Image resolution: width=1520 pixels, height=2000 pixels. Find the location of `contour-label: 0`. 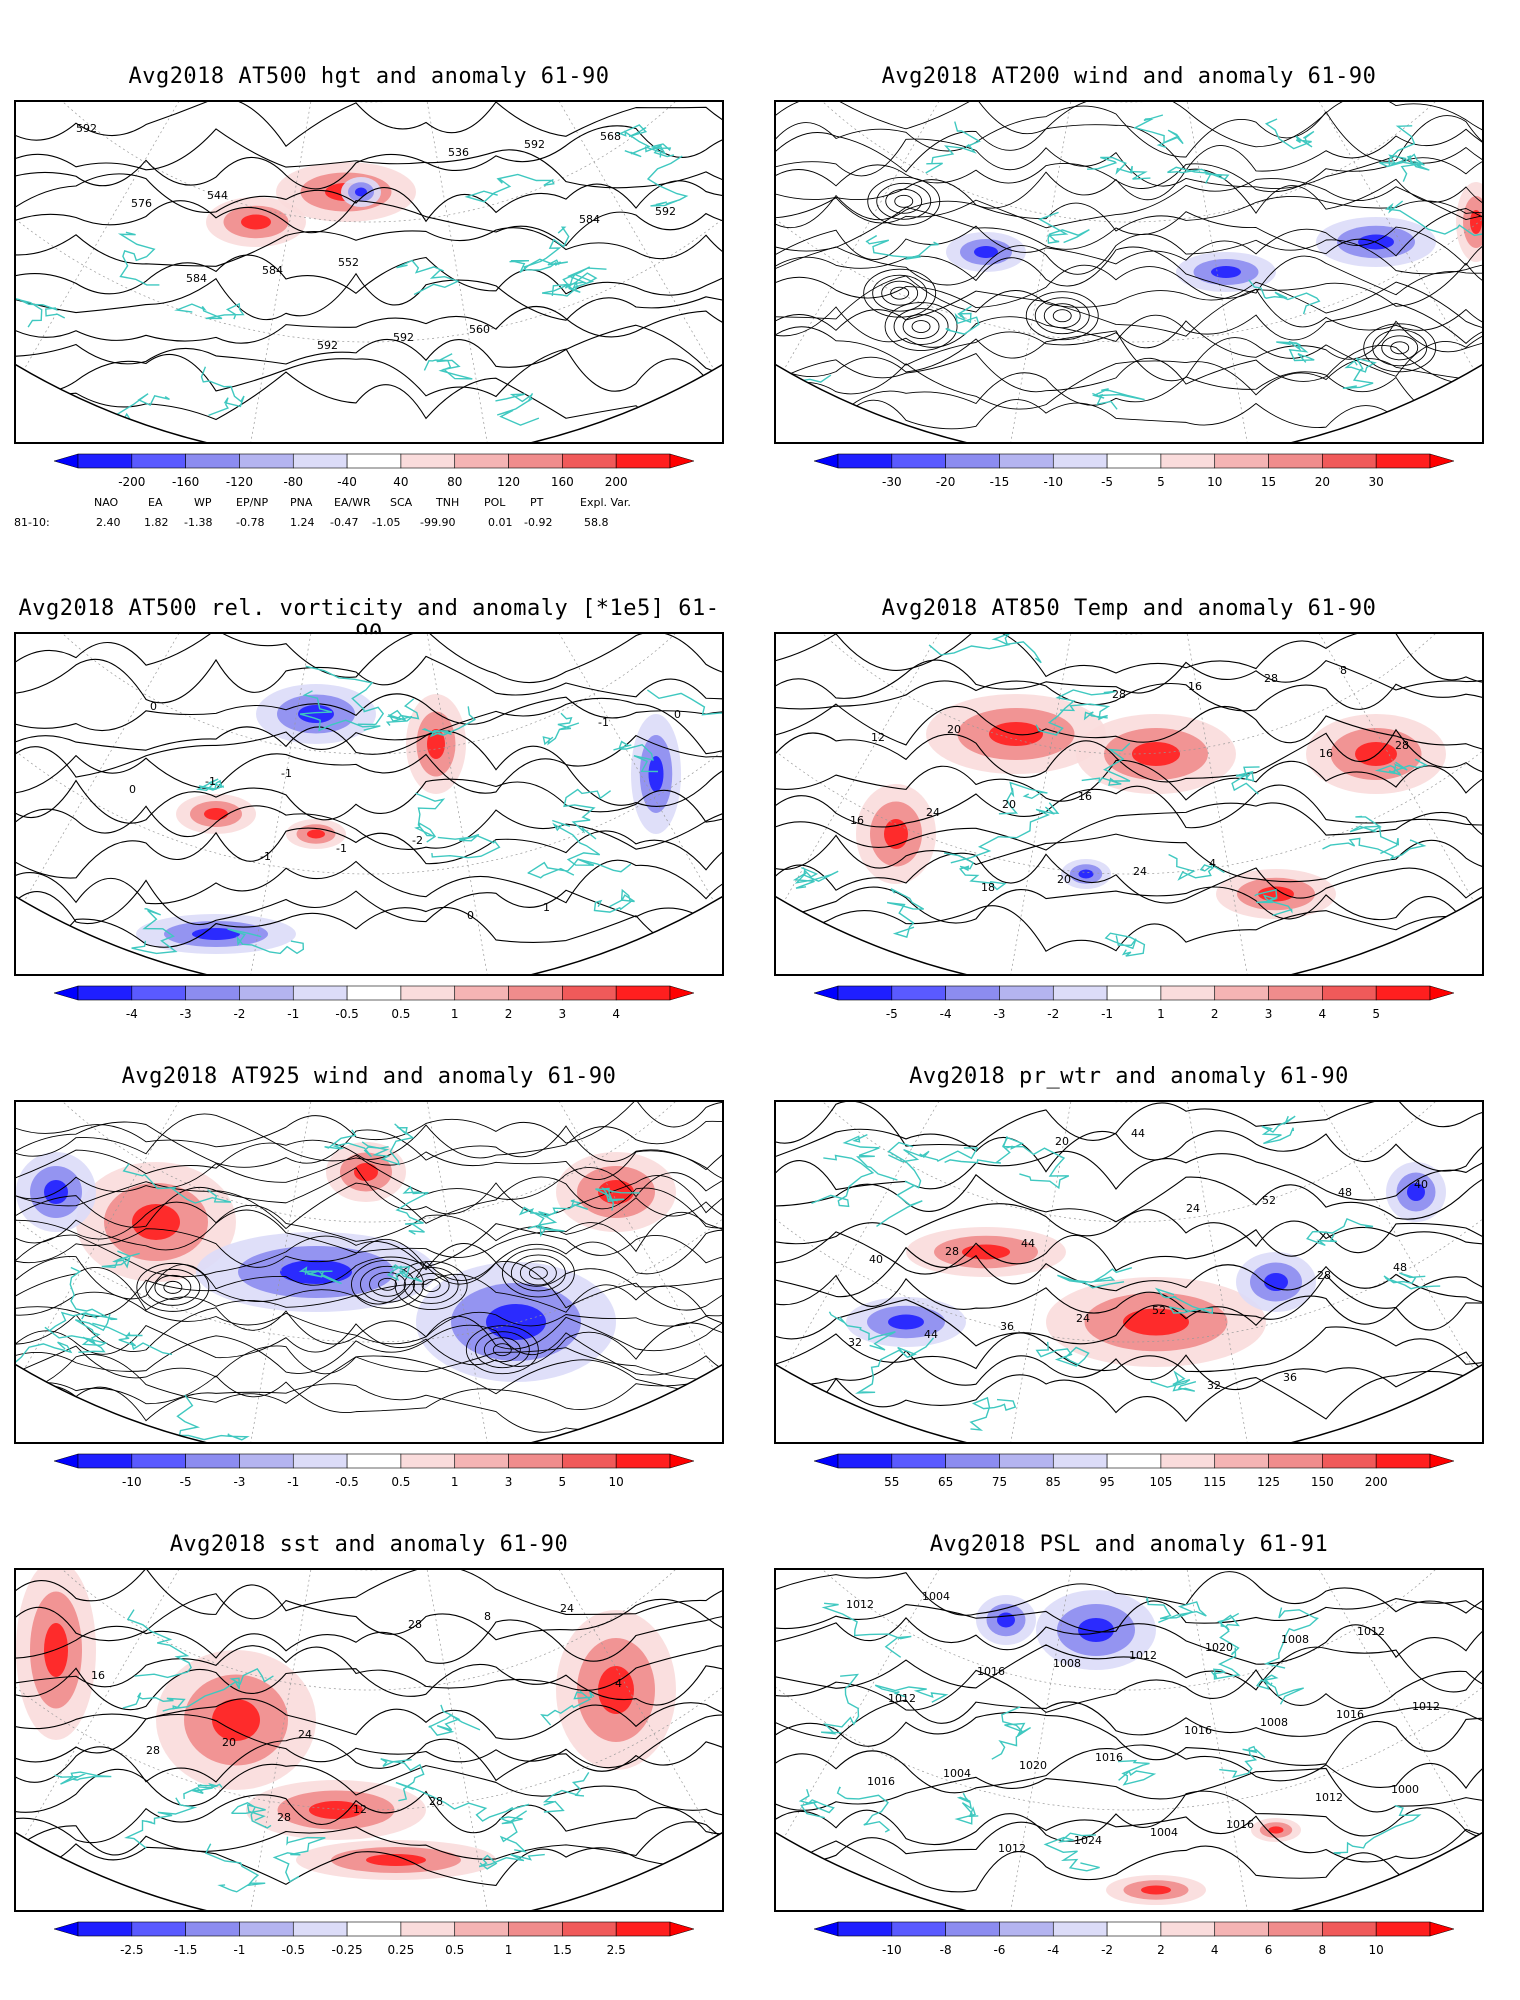

contour-label: 0 is located at coordinates (132, 789).